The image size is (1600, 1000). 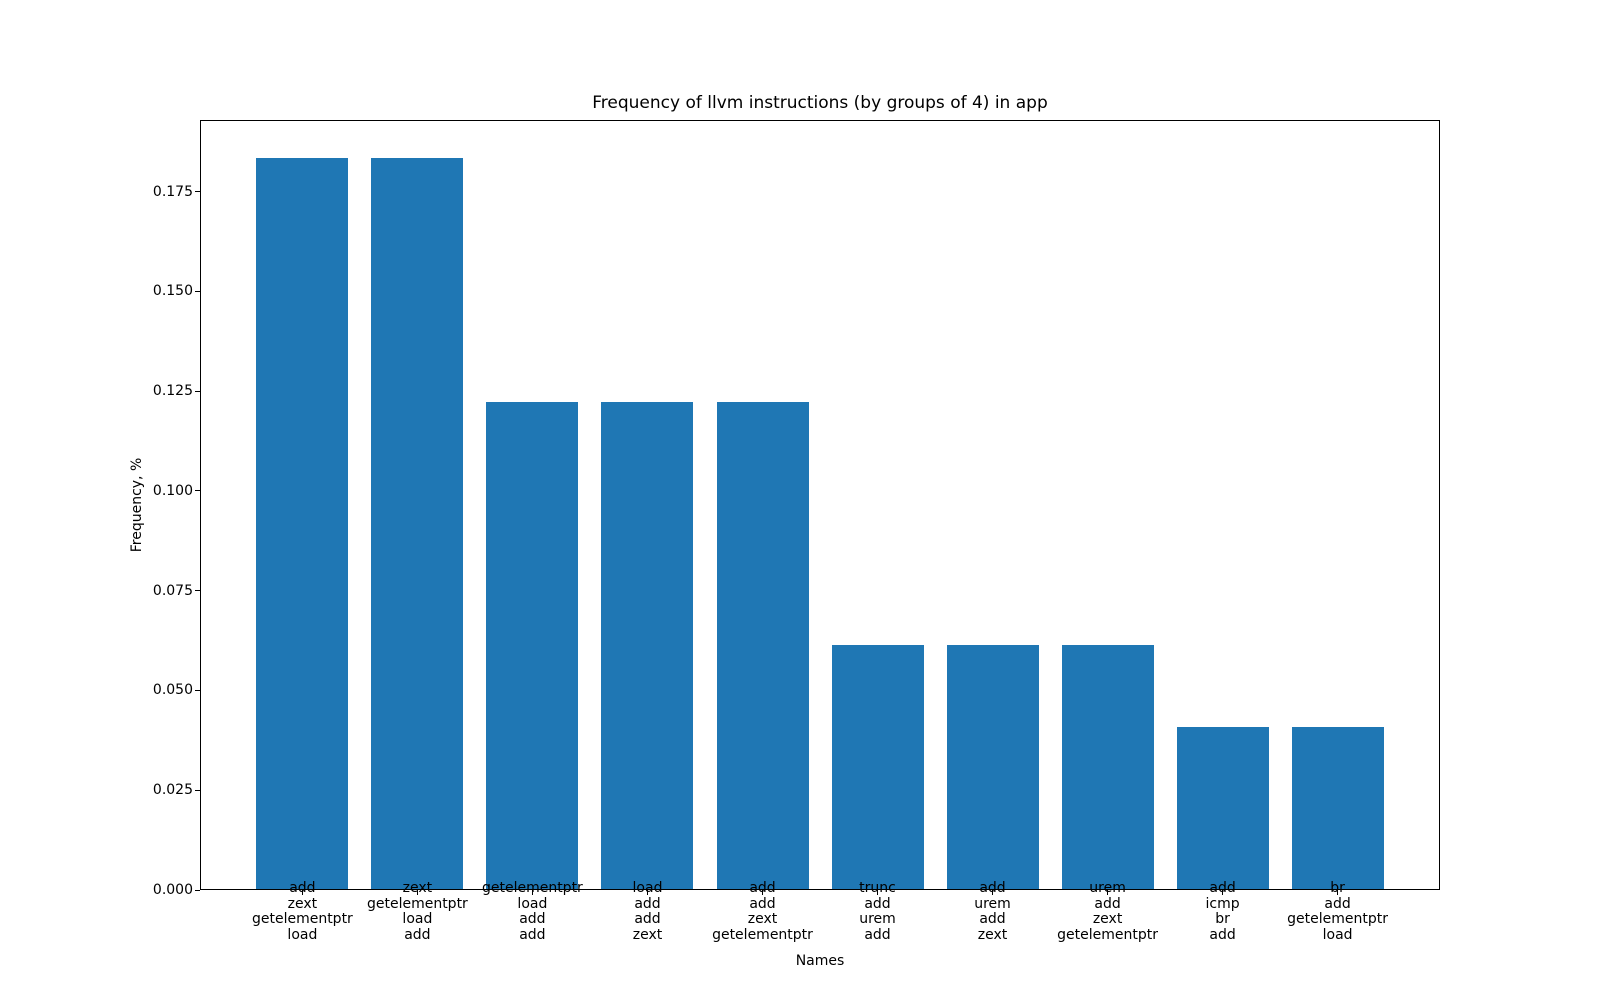 What do you see at coordinates (172, 690) in the screenshot?
I see `y-tick-label: 0.050` at bounding box center [172, 690].